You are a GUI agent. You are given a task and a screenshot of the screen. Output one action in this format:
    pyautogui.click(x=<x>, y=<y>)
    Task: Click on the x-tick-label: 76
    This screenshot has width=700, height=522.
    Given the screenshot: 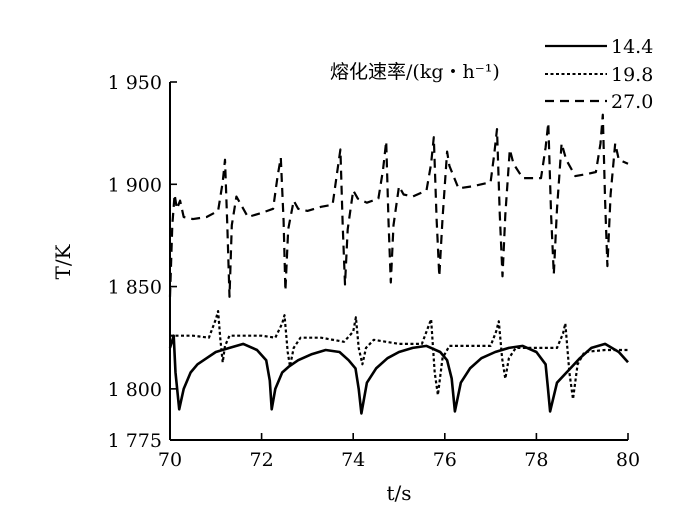 What is the action you would take?
    pyautogui.click(x=445, y=460)
    